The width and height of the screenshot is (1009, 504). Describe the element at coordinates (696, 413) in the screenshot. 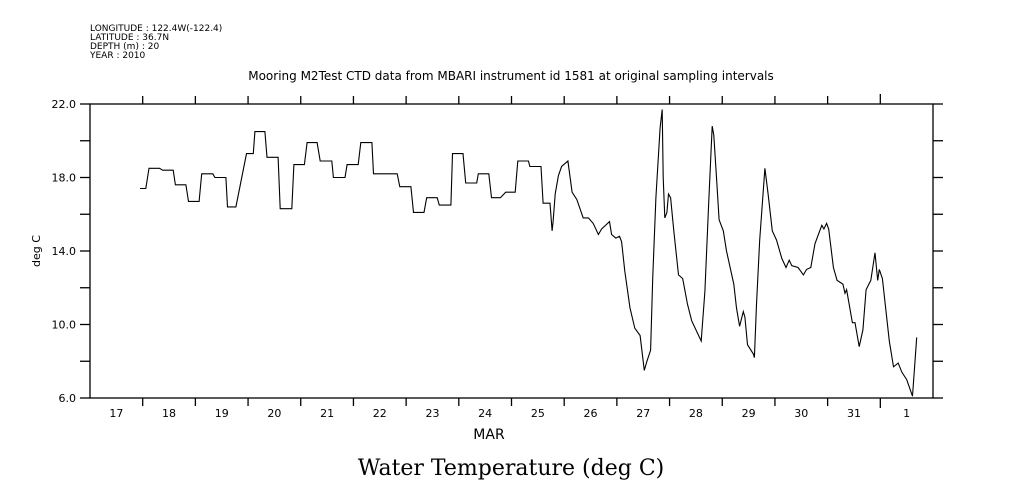

I see `x-tick-label: 28` at that location.